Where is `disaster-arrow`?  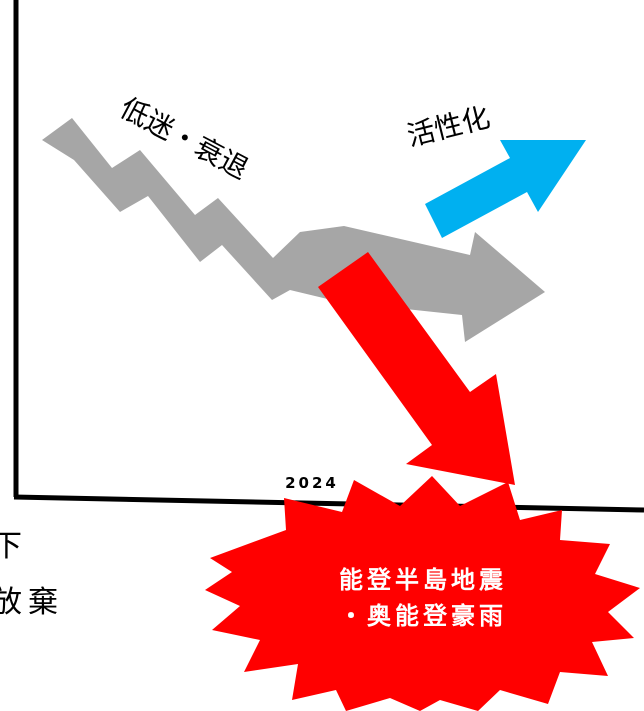
disaster-arrow is located at coordinates (416, 368).